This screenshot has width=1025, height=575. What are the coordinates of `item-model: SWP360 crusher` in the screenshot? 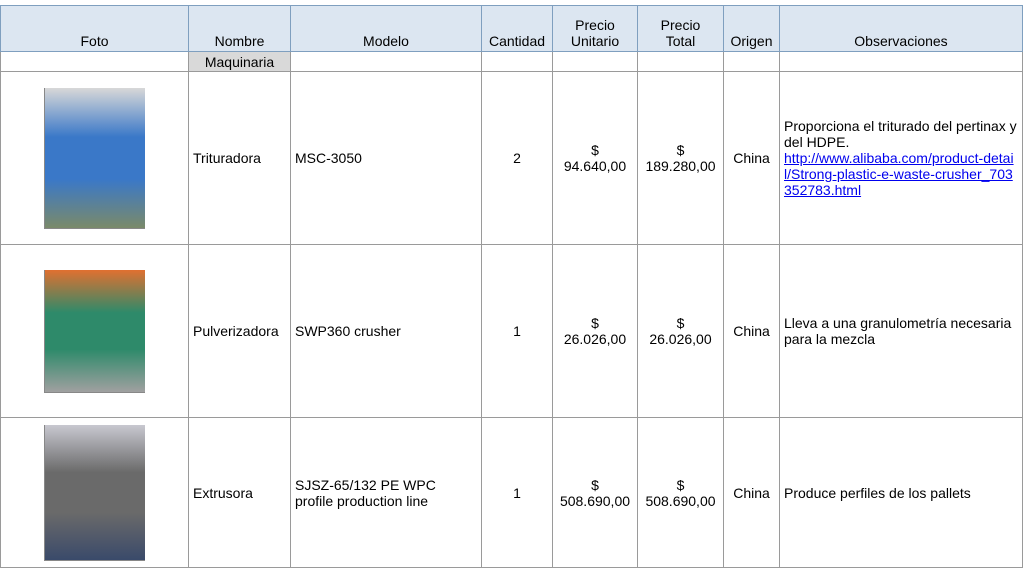 It's located at (386, 331).